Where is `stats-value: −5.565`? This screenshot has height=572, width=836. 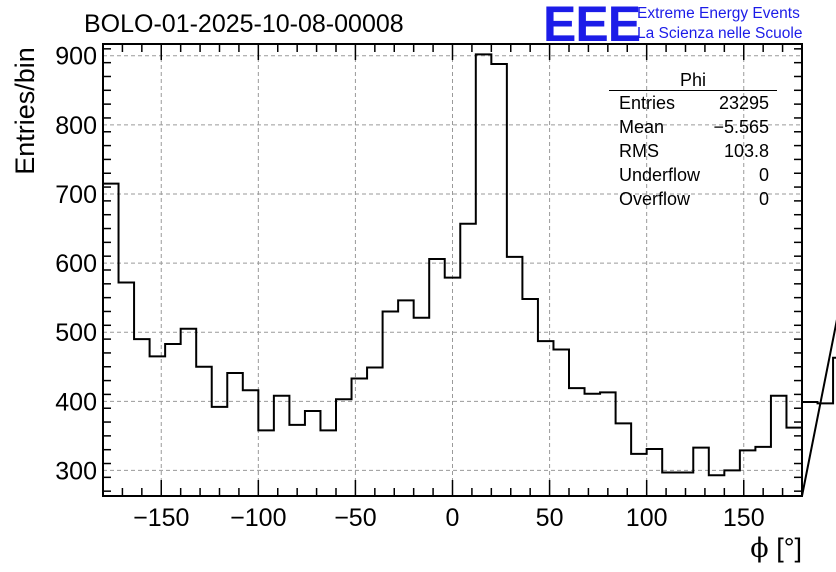 stats-value: −5.565 is located at coordinates (741, 127).